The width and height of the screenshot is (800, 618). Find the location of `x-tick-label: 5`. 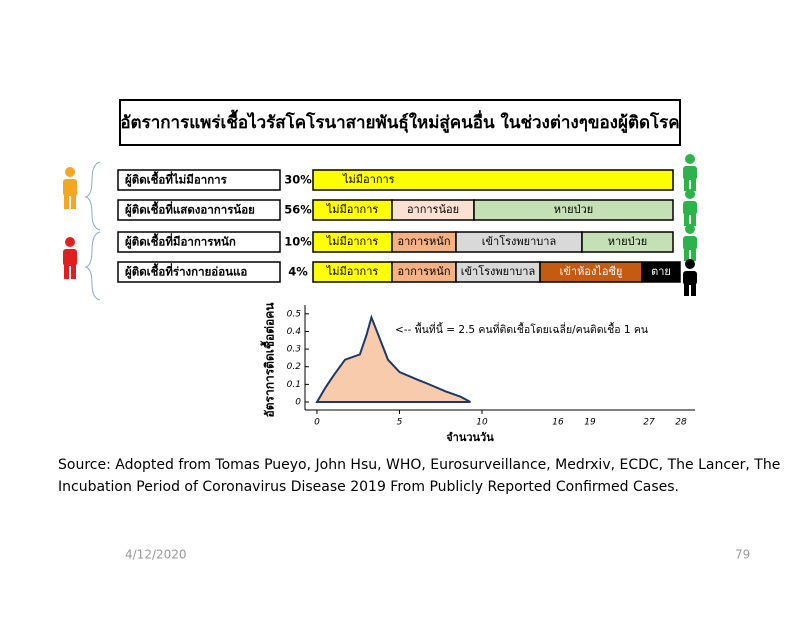

x-tick-label: 5 is located at coordinates (400, 423).